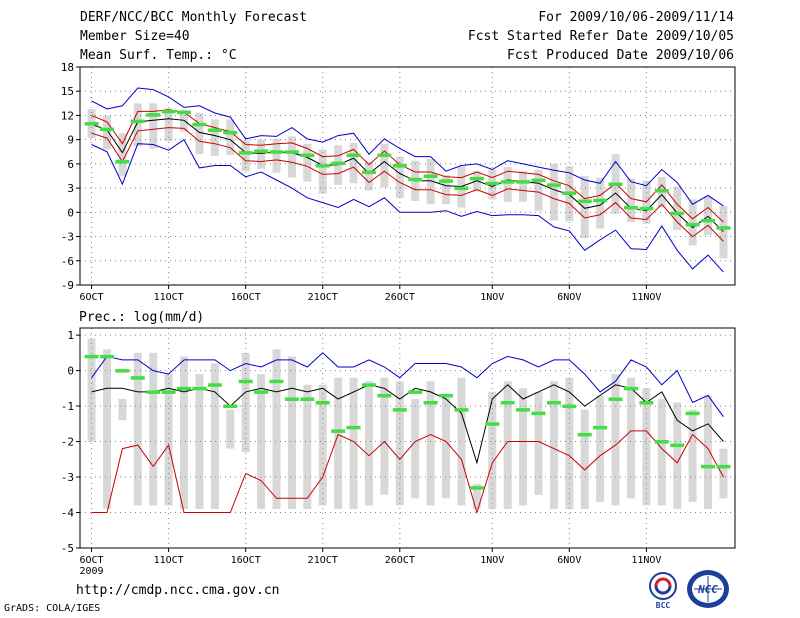 Image resolution: width=800 pixels, height=618 pixels. I want to click on source-url: http://cmdp.ncc.cma.gov.cn, so click(178, 590).